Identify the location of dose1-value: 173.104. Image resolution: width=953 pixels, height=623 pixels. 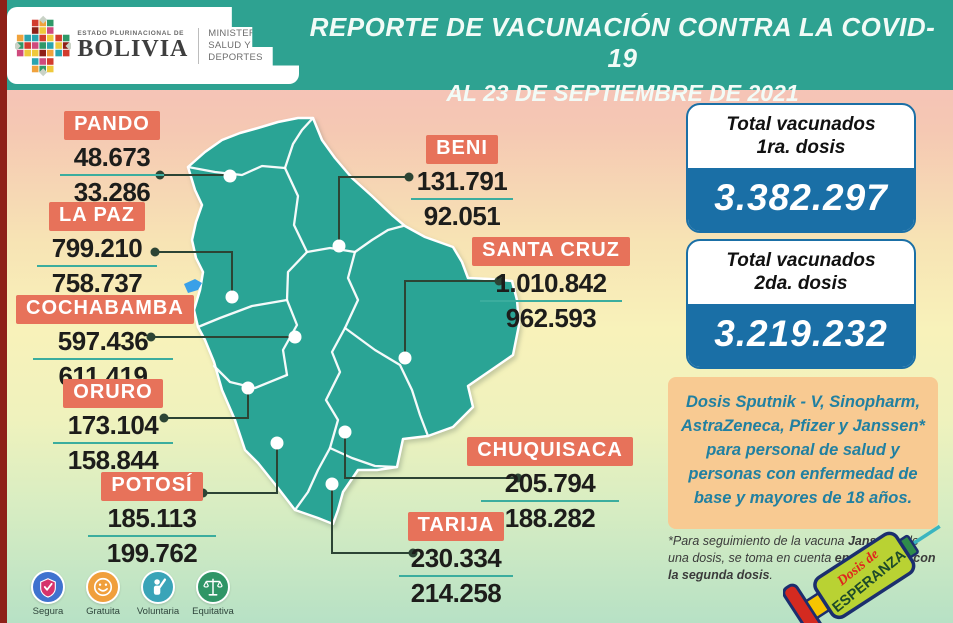
(113, 425).